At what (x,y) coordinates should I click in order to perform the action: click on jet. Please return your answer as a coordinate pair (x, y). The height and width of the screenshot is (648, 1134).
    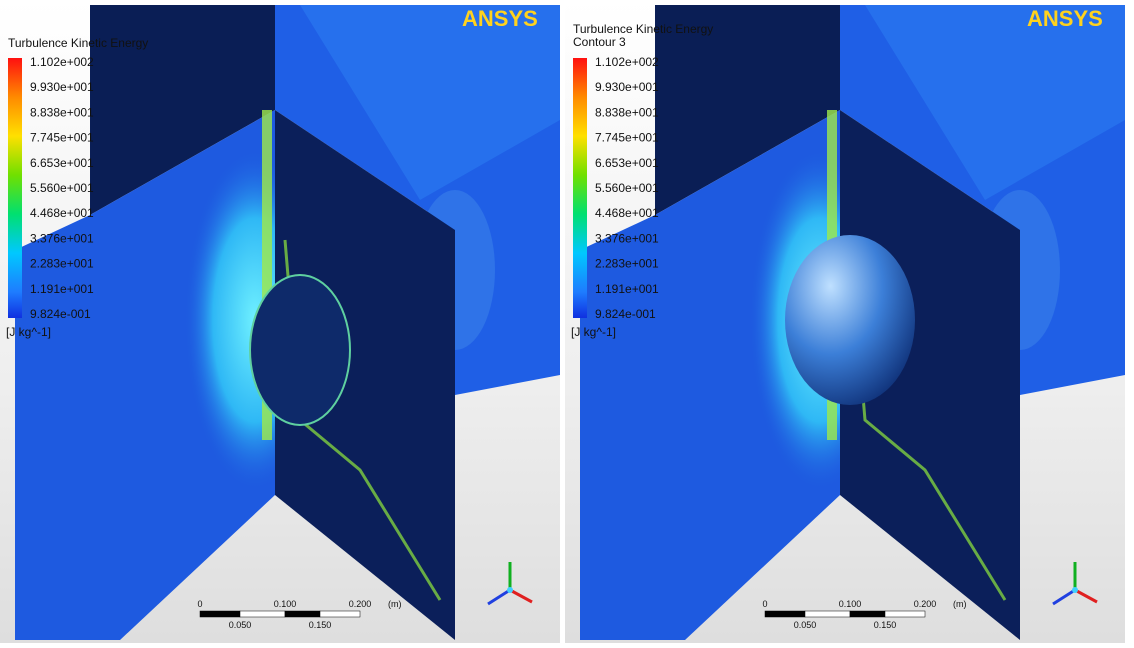
    Looking at the image, I should click on (267, 275).